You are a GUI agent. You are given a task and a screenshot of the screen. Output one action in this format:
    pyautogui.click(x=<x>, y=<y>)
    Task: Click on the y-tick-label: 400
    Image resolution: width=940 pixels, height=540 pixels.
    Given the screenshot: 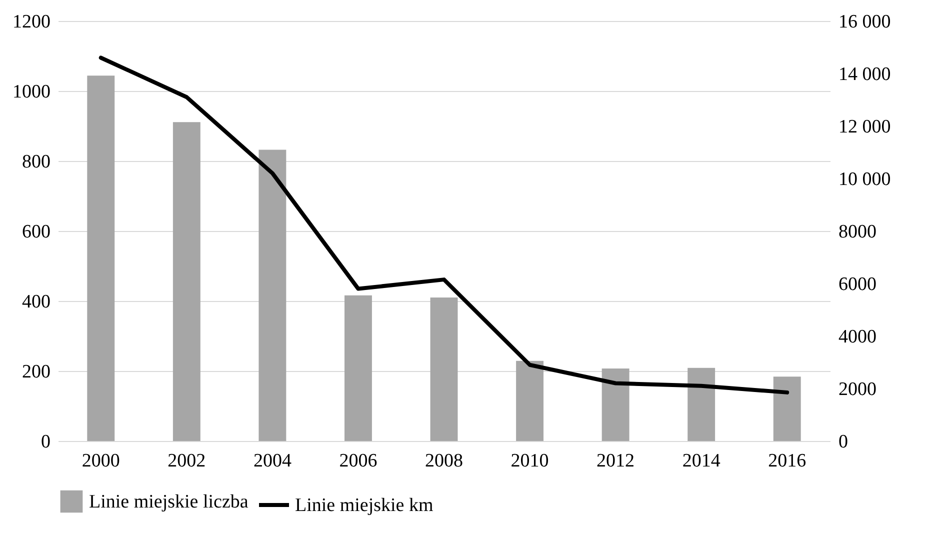 What is the action you would take?
    pyautogui.click(x=36, y=302)
    